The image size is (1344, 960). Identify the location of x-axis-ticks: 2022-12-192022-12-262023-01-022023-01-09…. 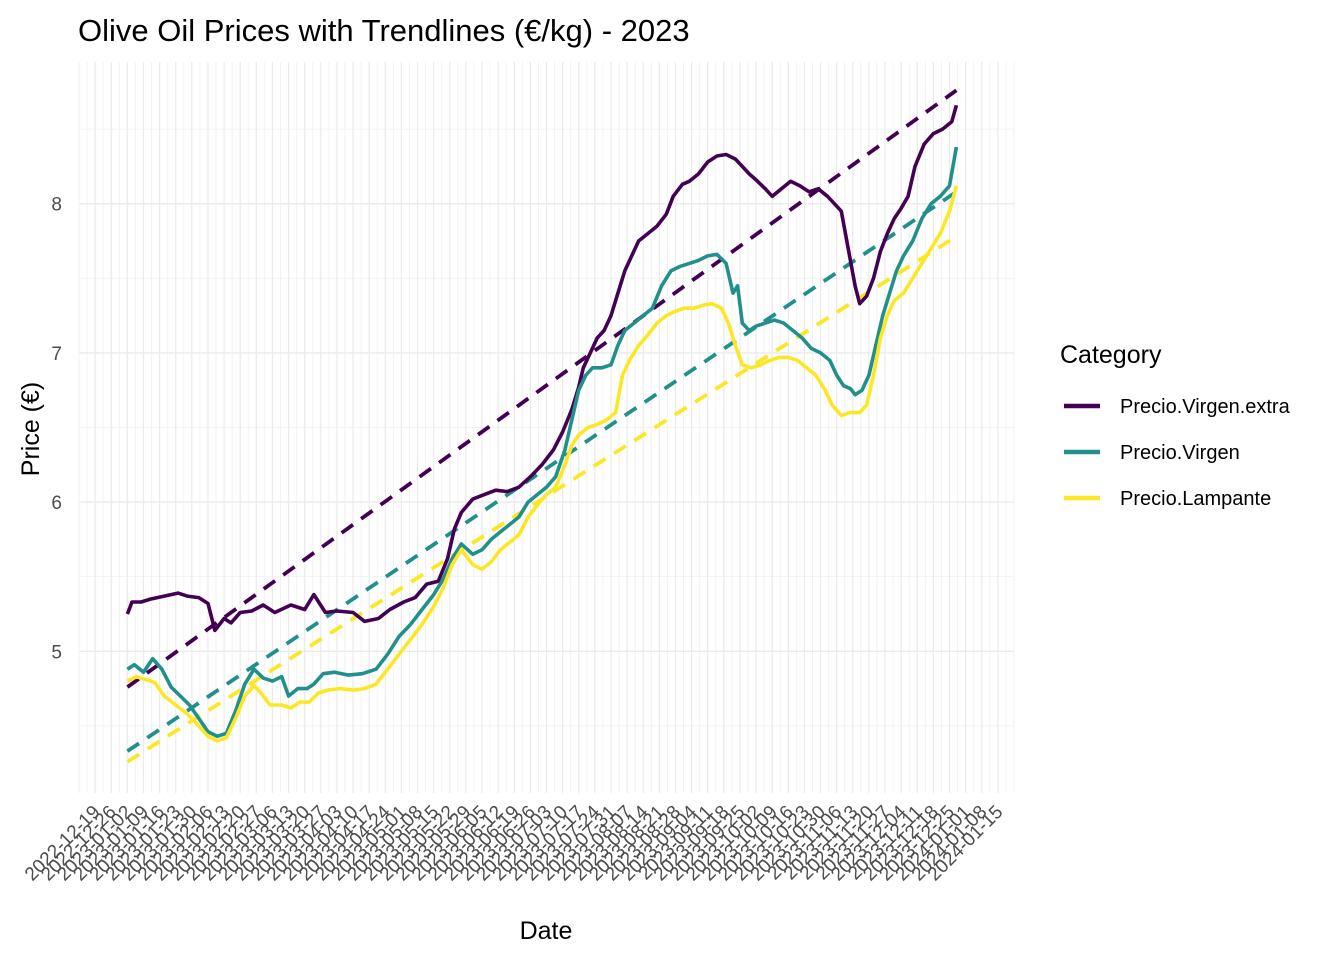
(514, 843).